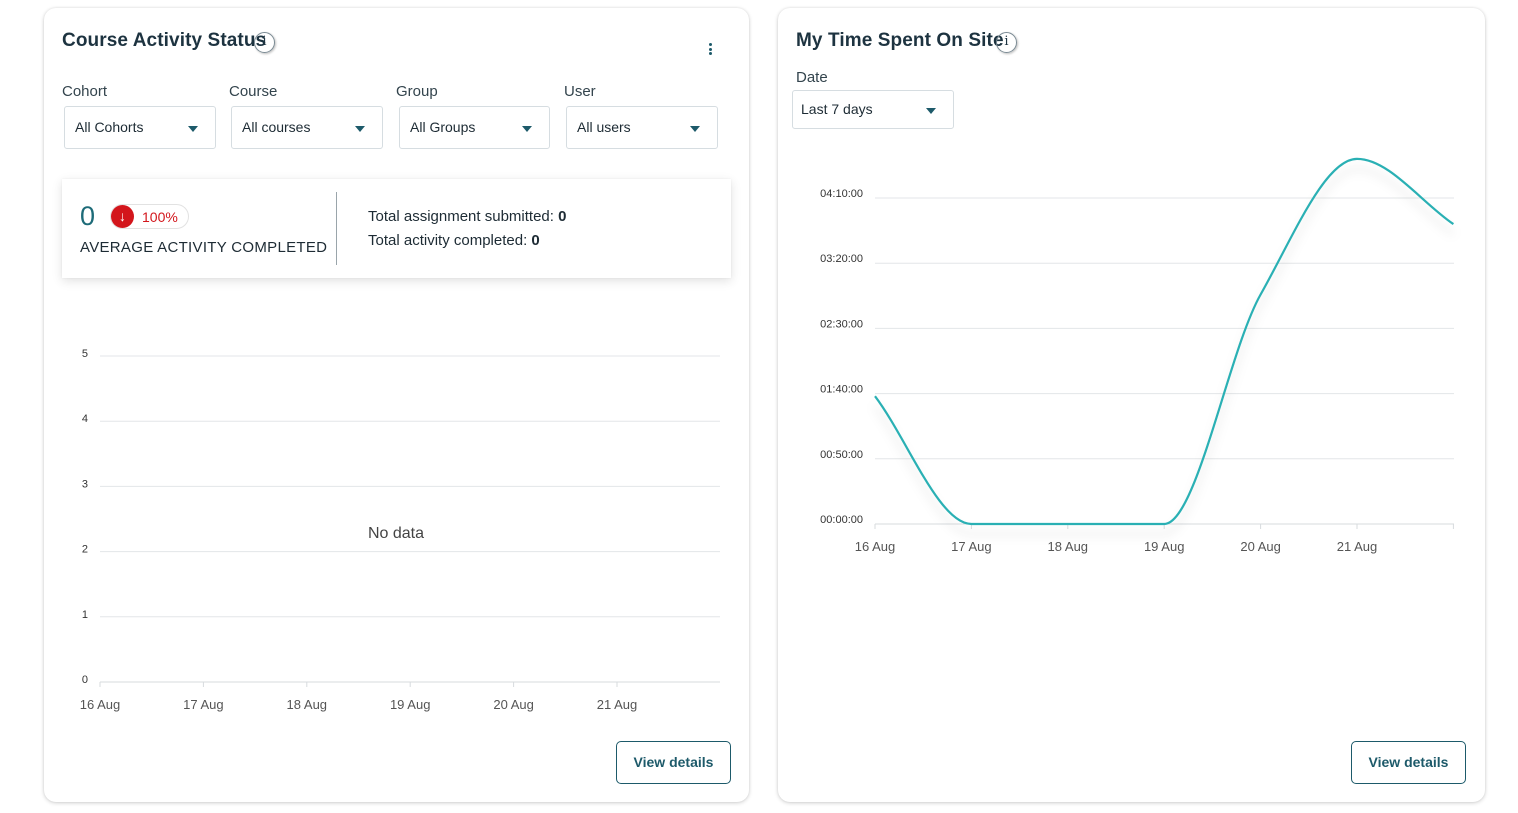  What do you see at coordinates (160, 217) in the screenshot?
I see `trend-percent: 100%` at bounding box center [160, 217].